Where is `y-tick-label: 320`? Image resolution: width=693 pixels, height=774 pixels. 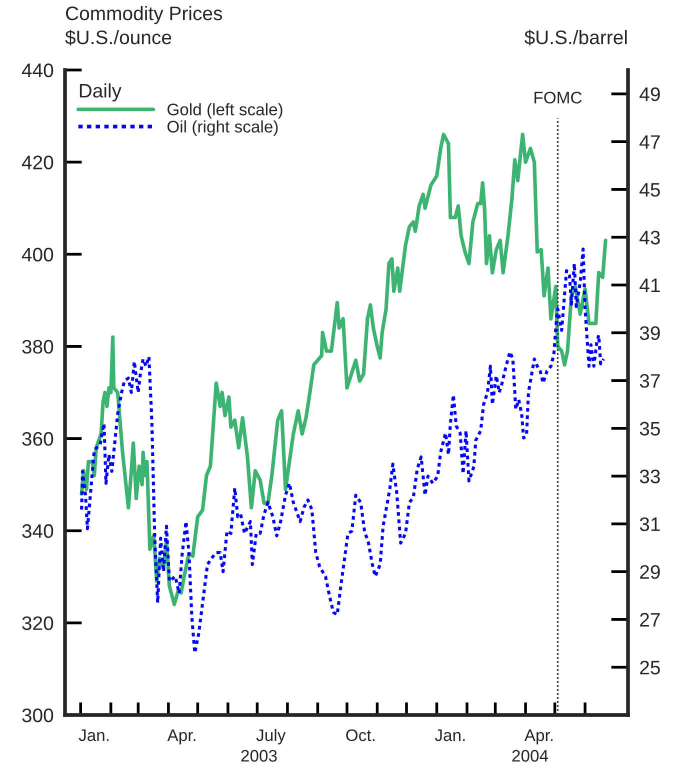 y-tick-label: 320 is located at coordinates (38, 623).